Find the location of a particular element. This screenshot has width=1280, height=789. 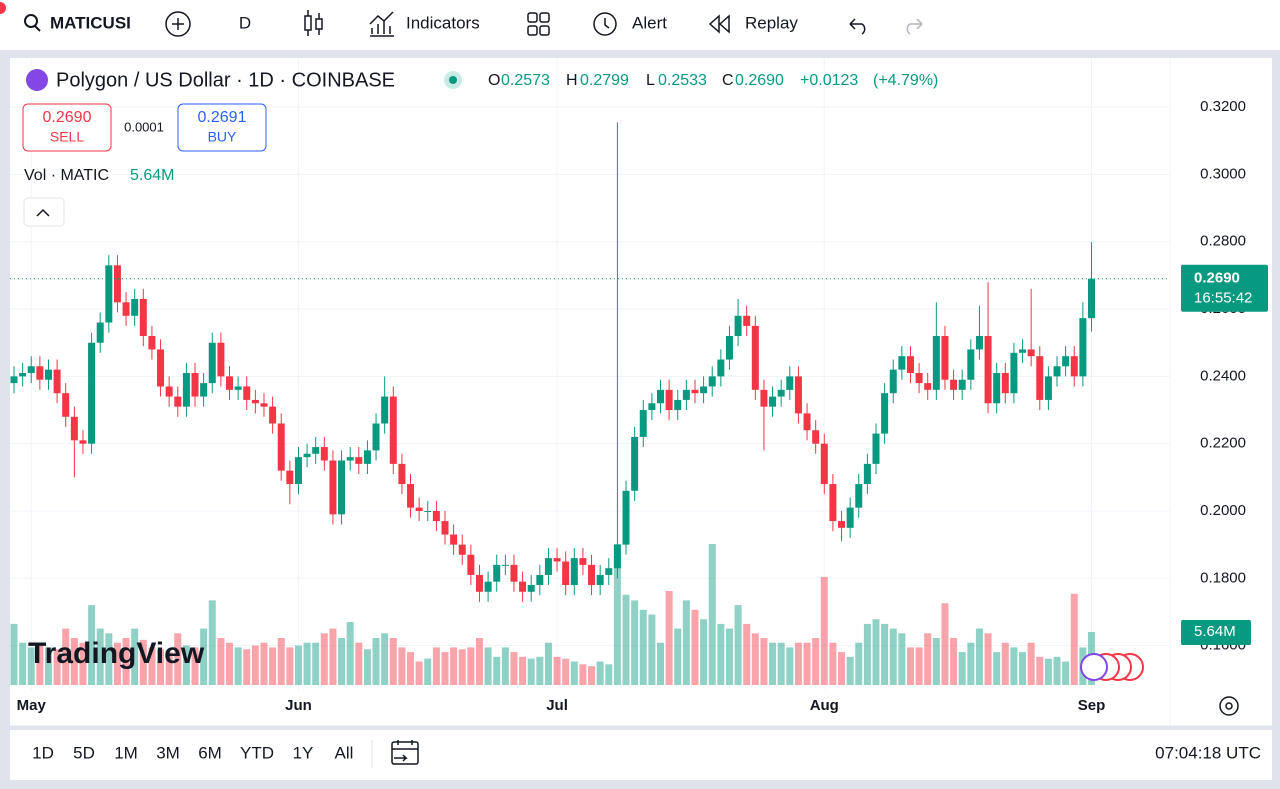

interval: D is located at coordinates (245, 22).